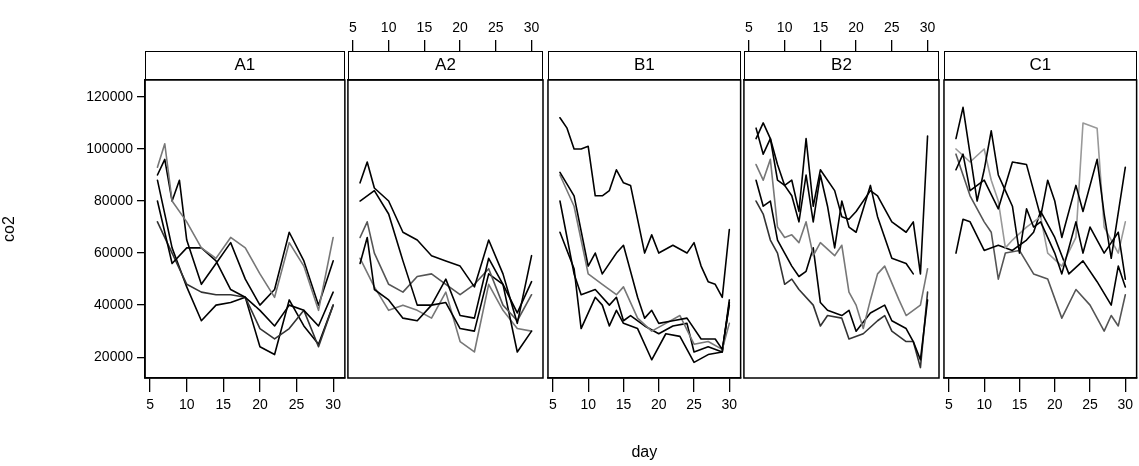  I want to click on y-tick-label: 40000, so click(114, 303).